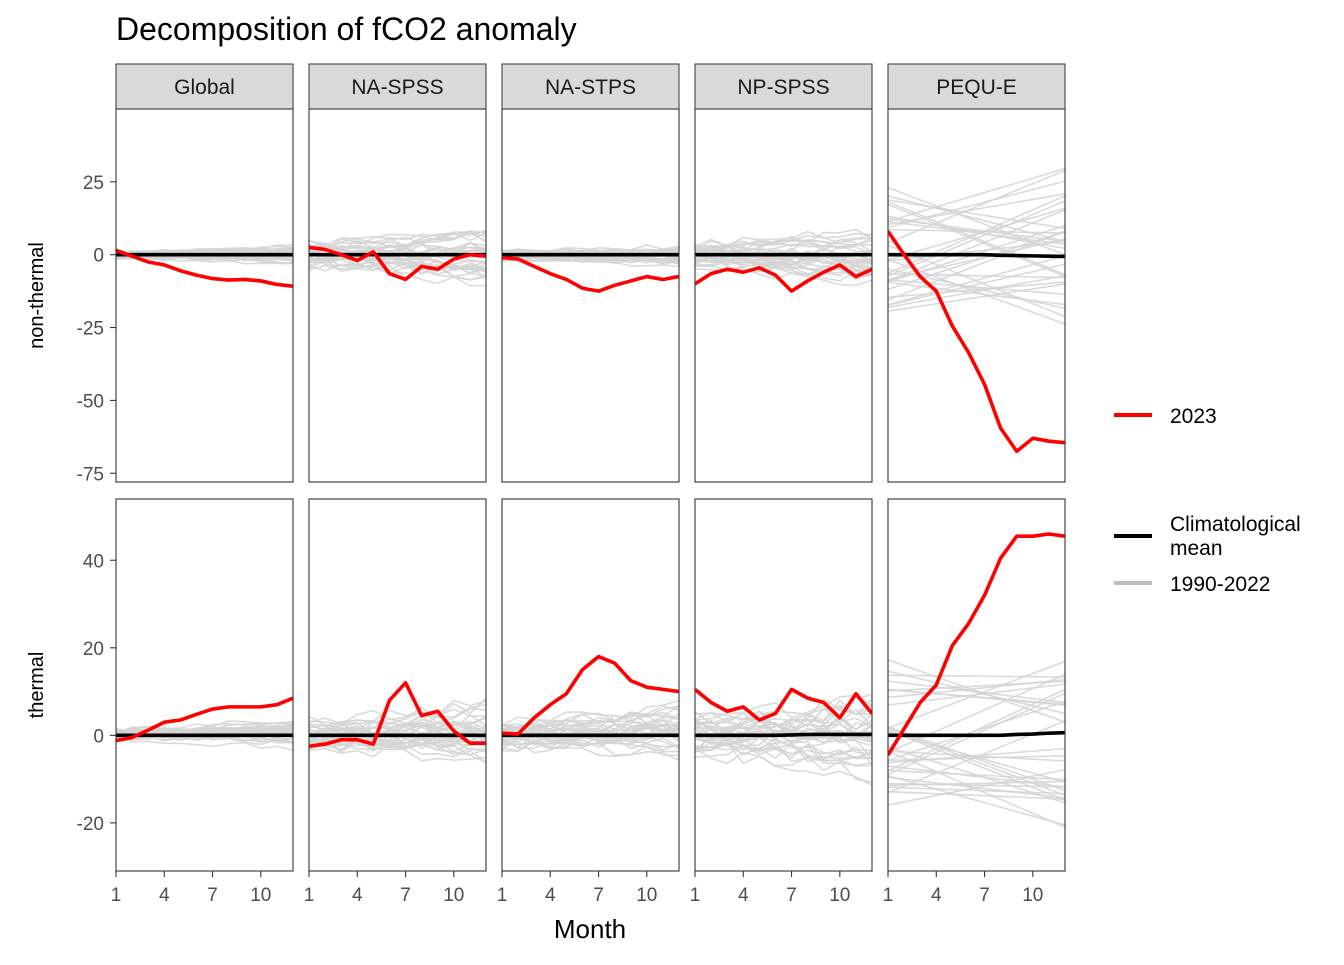 The width and height of the screenshot is (1344, 965). Describe the element at coordinates (204, 87) in the screenshot. I see `facet-strip-label: Global` at that location.